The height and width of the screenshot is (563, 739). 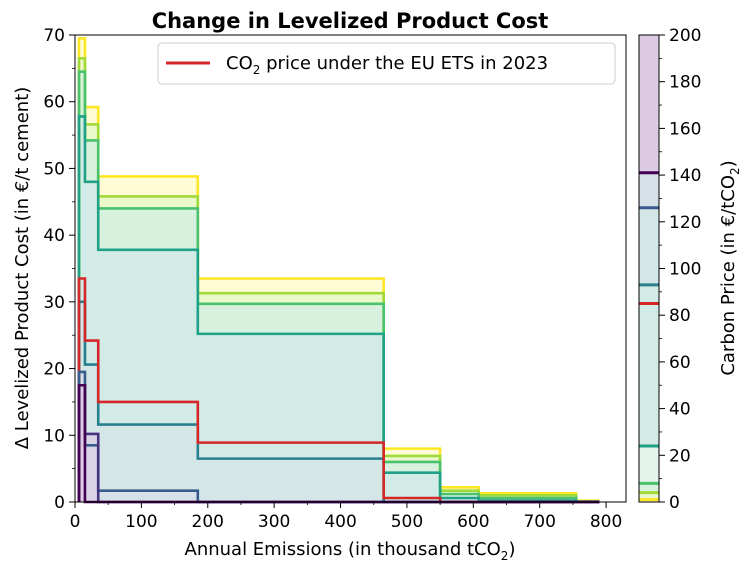 What do you see at coordinates (54, 303) in the screenshot?
I see `y-tick-label: 30` at bounding box center [54, 303].